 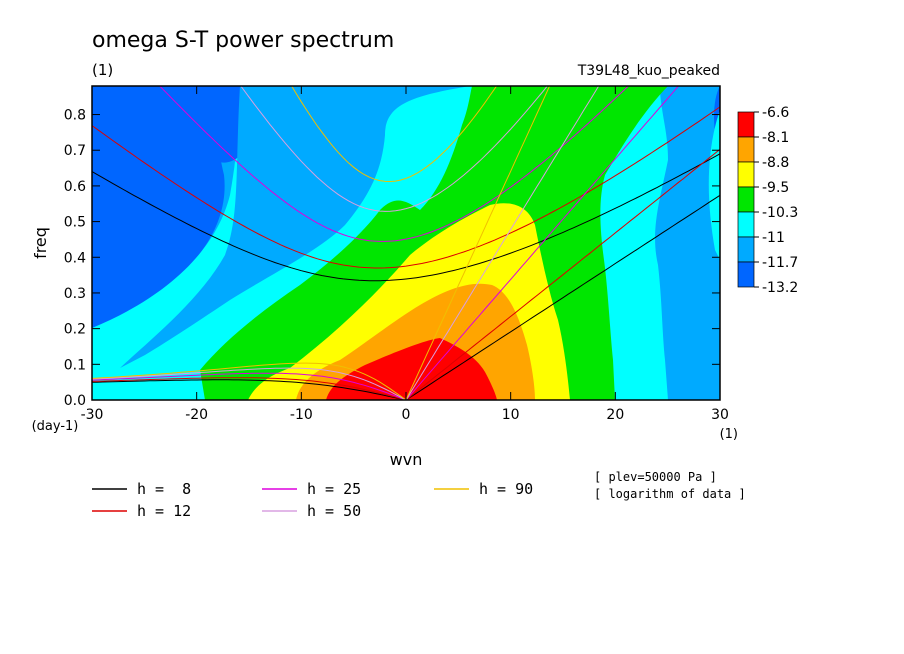 I want to click on y-tick-label: 0.7, so click(x=75, y=151).